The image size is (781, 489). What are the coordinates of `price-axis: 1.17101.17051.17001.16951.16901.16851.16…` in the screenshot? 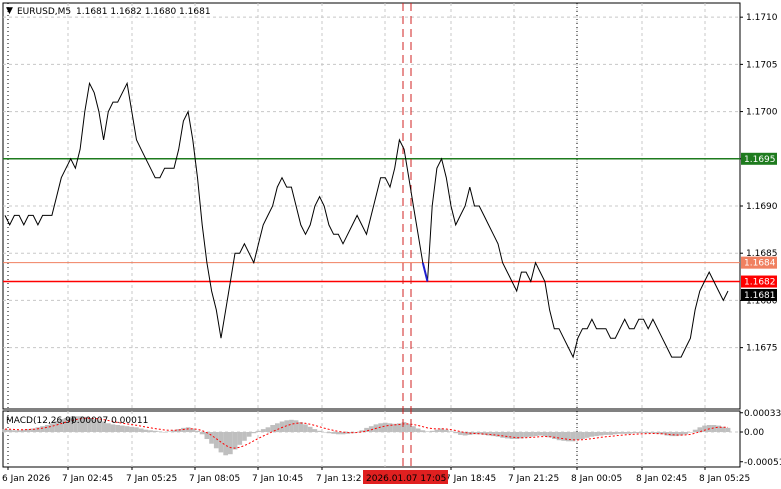 It's located at (759, 183).